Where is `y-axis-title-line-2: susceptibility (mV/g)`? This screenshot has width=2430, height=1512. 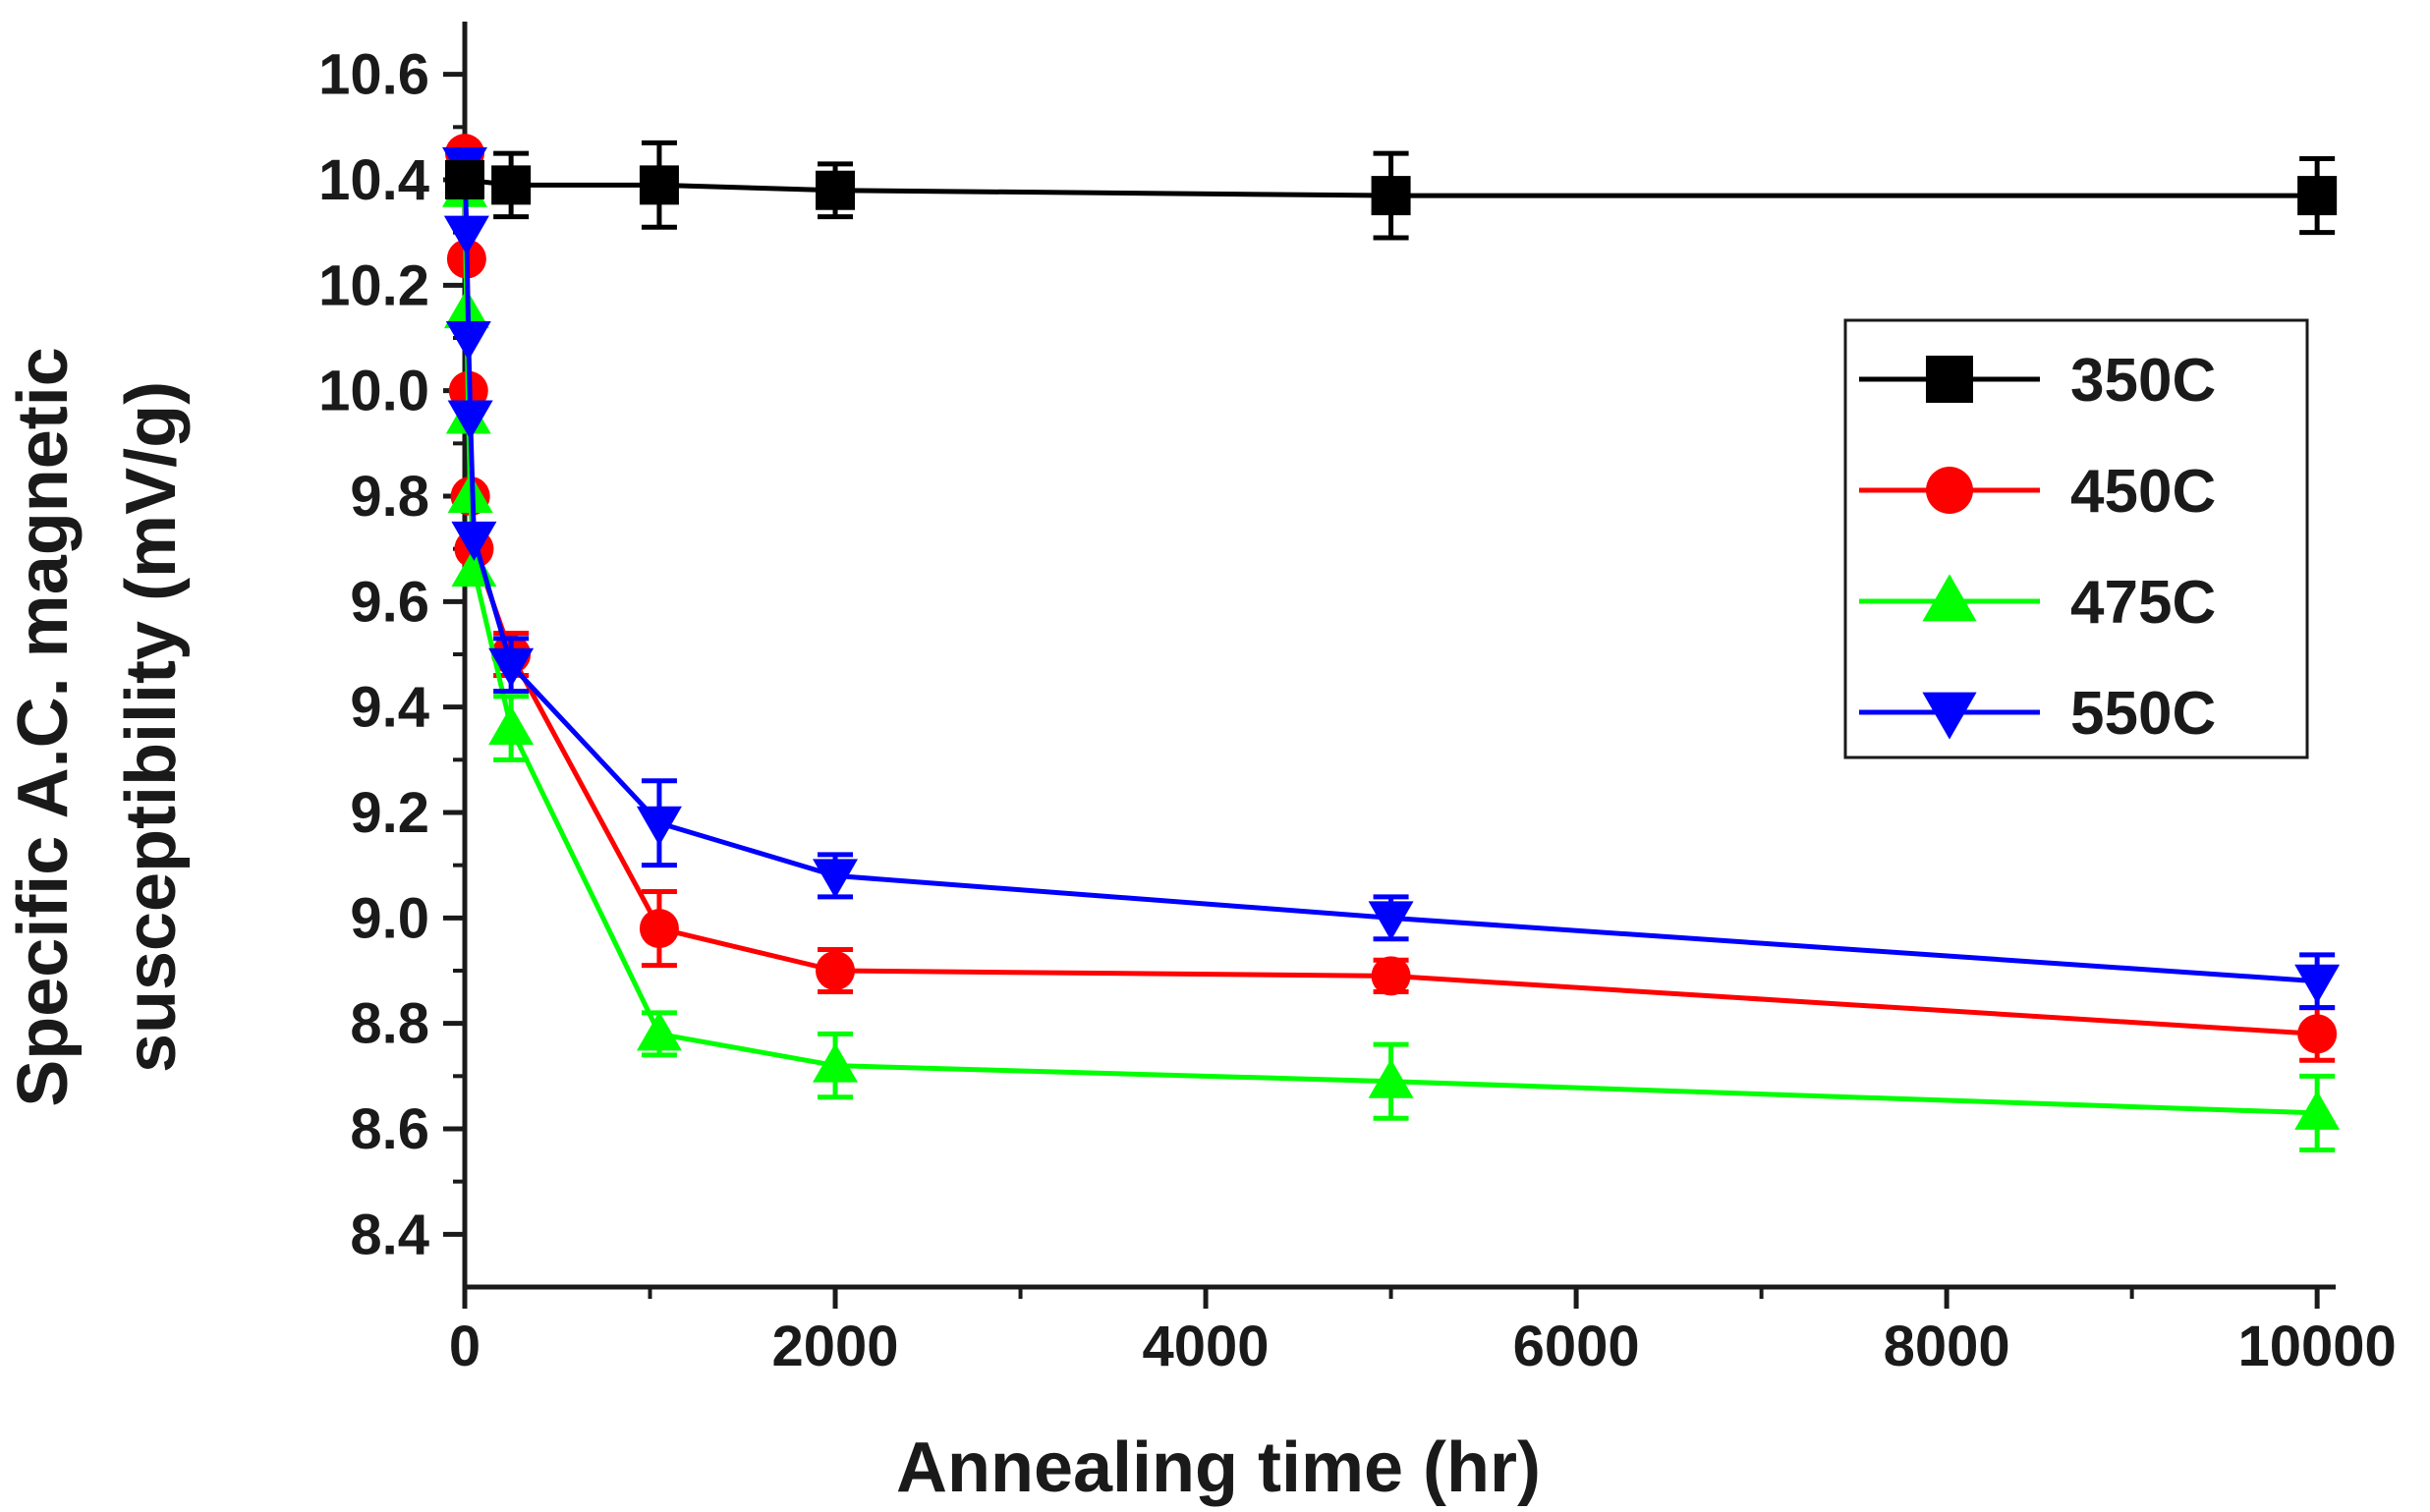
y-axis-title-line-2: susceptibility (mV/g) is located at coordinates (151, 727).